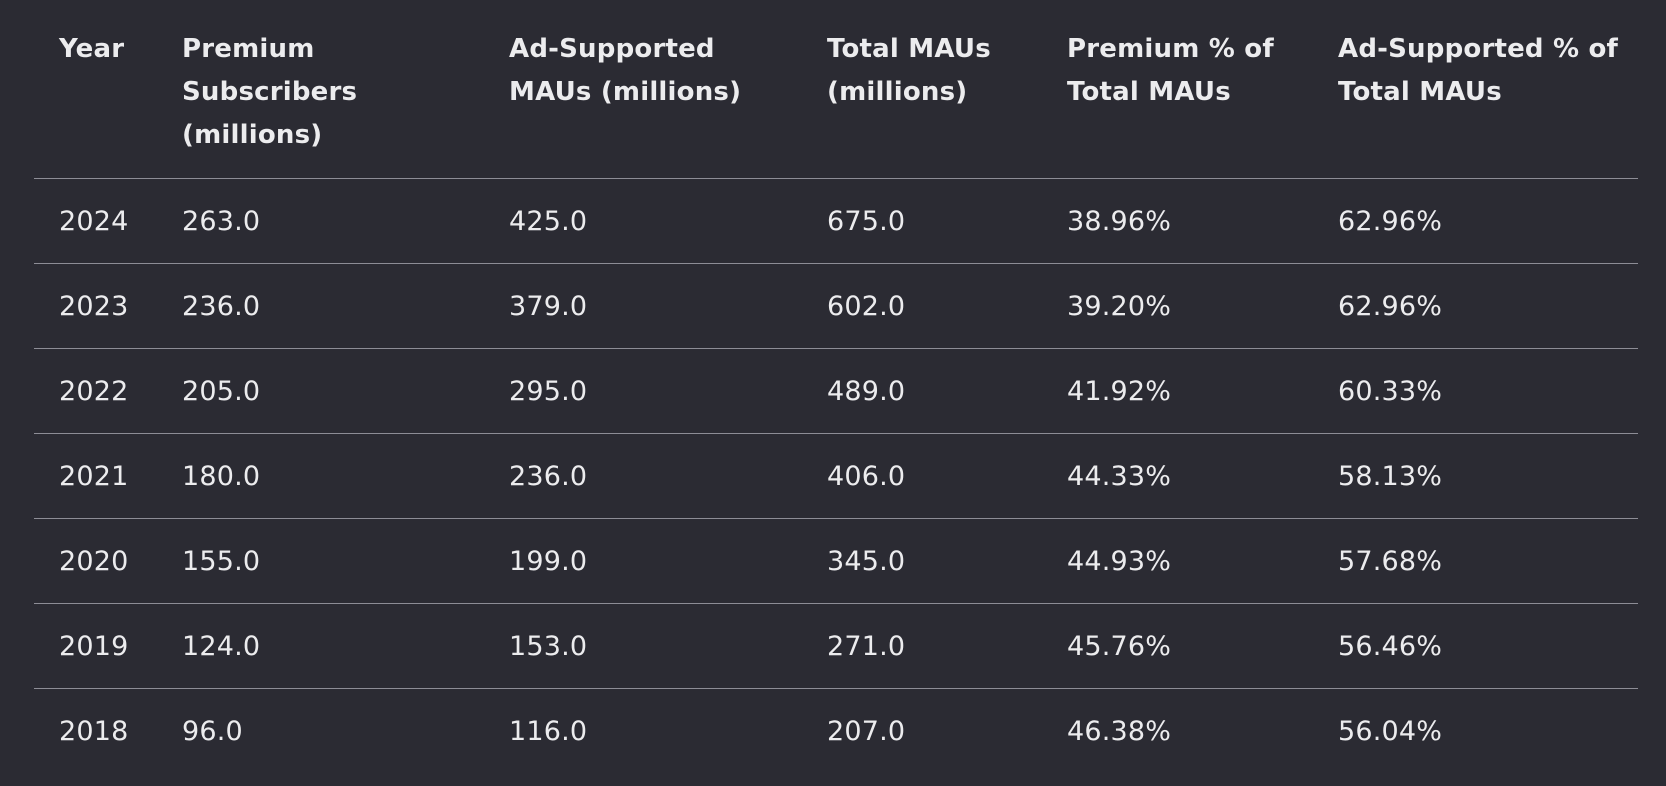  Describe the element at coordinates (643, 476) in the screenshot. I see `cell-ad-supported-maus: 236.0` at that location.